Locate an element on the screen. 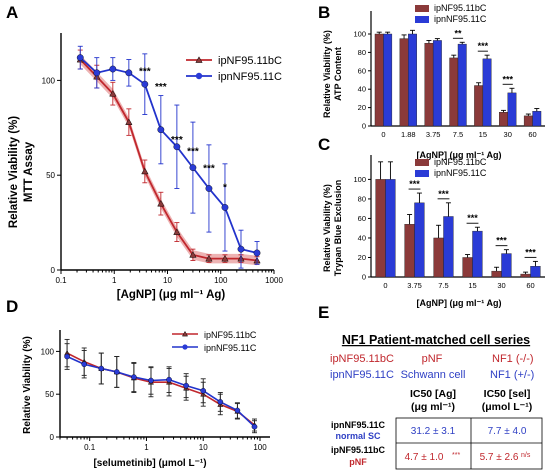 The width and height of the screenshot is (550, 475). a-x-tick-label: 1 is located at coordinates (114, 280).